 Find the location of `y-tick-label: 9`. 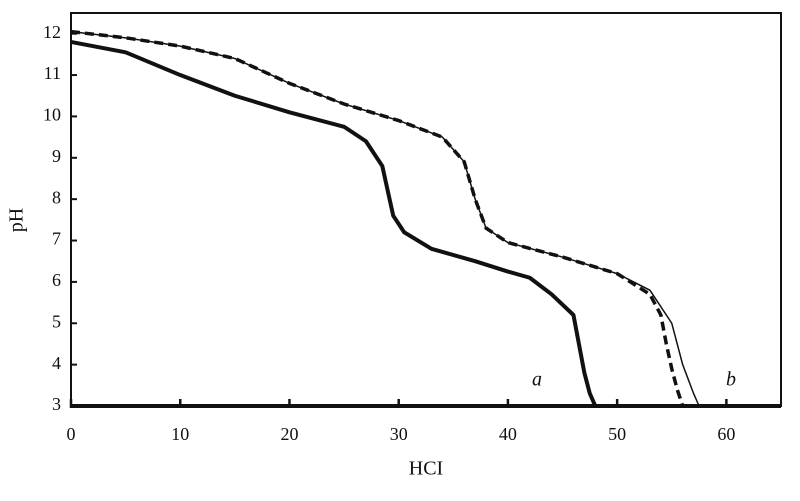

y-tick-label: 9 is located at coordinates (56, 156).